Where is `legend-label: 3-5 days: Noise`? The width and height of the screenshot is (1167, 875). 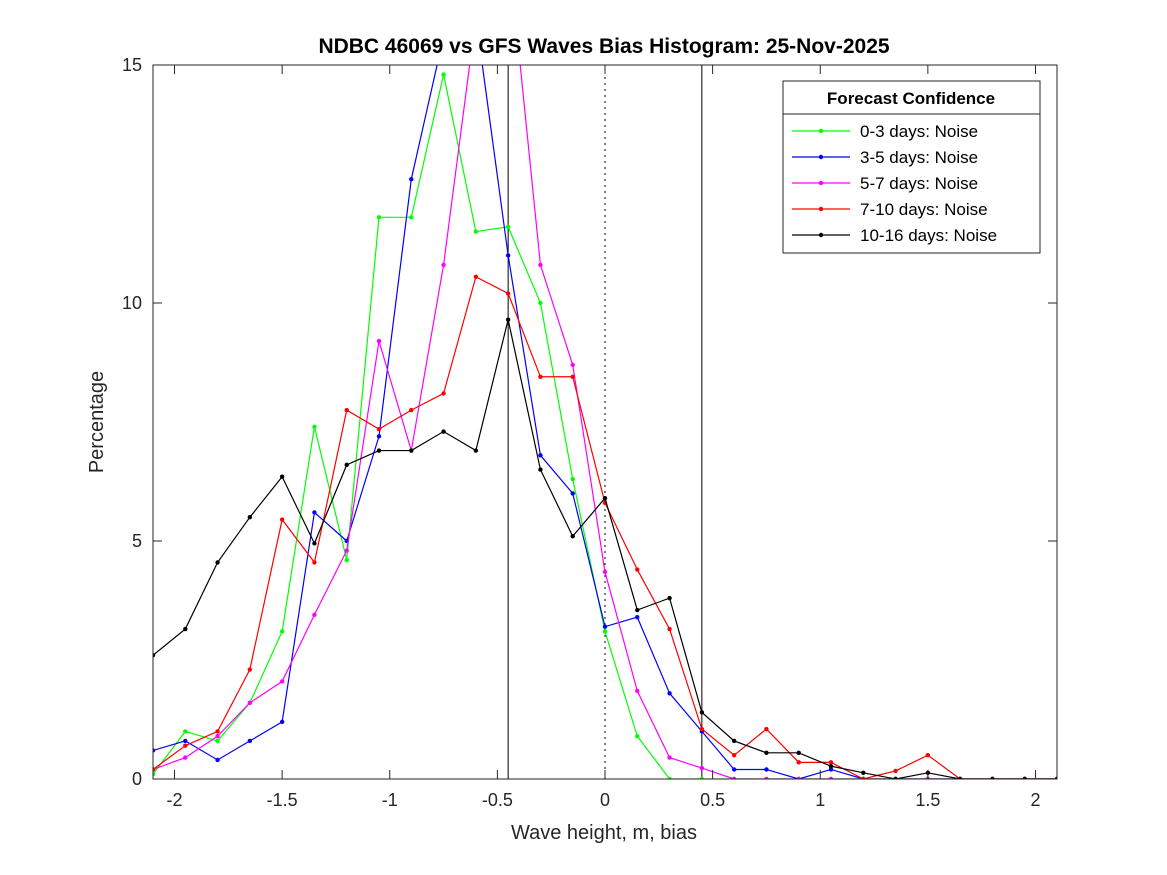 legend-label: 3-5 days: Noise is located at coordinates (919, 157).